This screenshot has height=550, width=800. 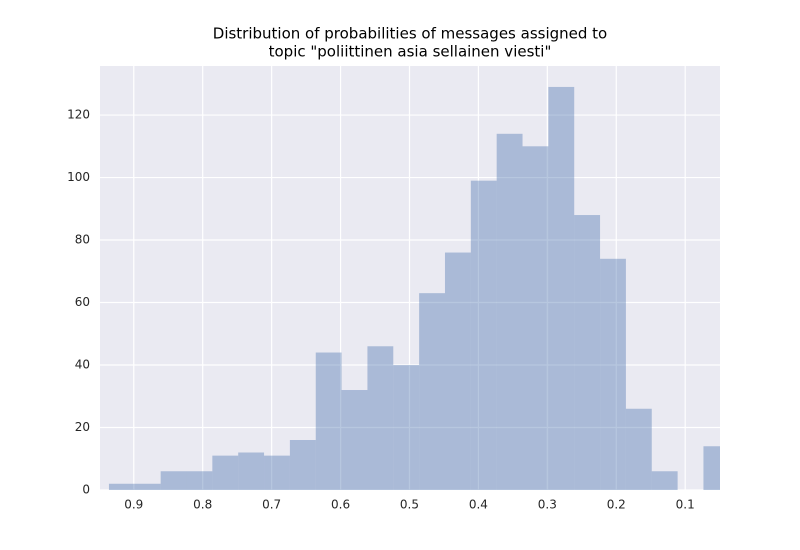 What do you see at coordinates (340, 505) in the screenshot?
I see `x-tick-label: 0.6` at bounding box center [340, 505].